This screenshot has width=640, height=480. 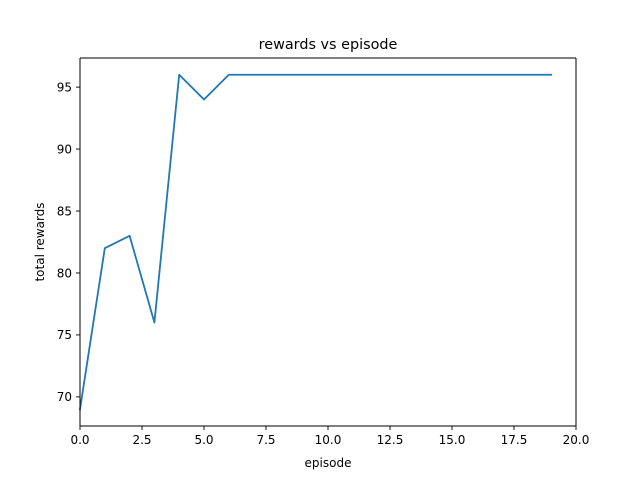 What do you see at coordinates (40, 241) in the screenshot?
I see `y-axis-label: total rewards` at bounding box center [40, 241].